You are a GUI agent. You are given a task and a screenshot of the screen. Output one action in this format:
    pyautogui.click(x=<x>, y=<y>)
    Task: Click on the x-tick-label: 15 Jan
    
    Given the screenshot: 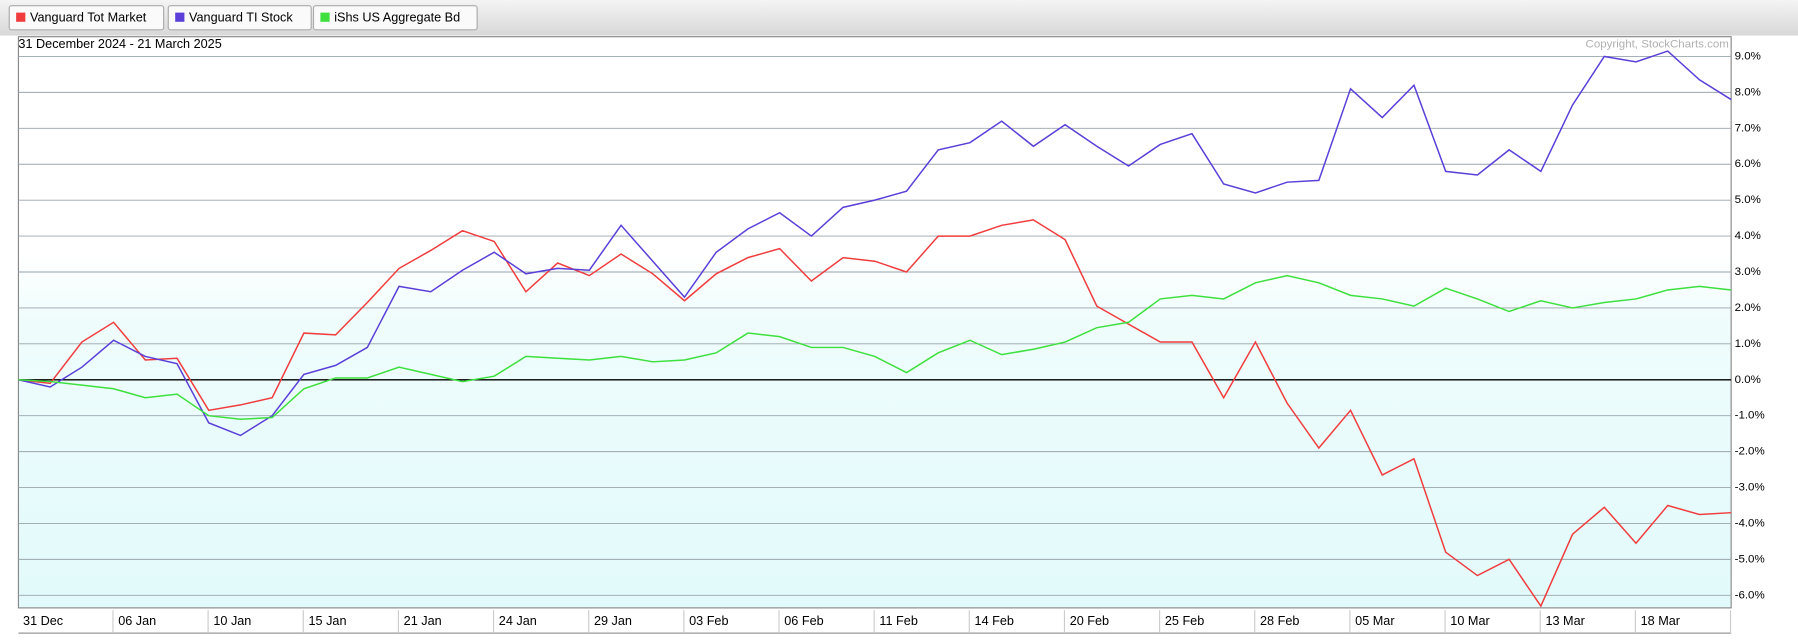 What is the action you would take?
    pyautogui.click(x=328, y=621)
    